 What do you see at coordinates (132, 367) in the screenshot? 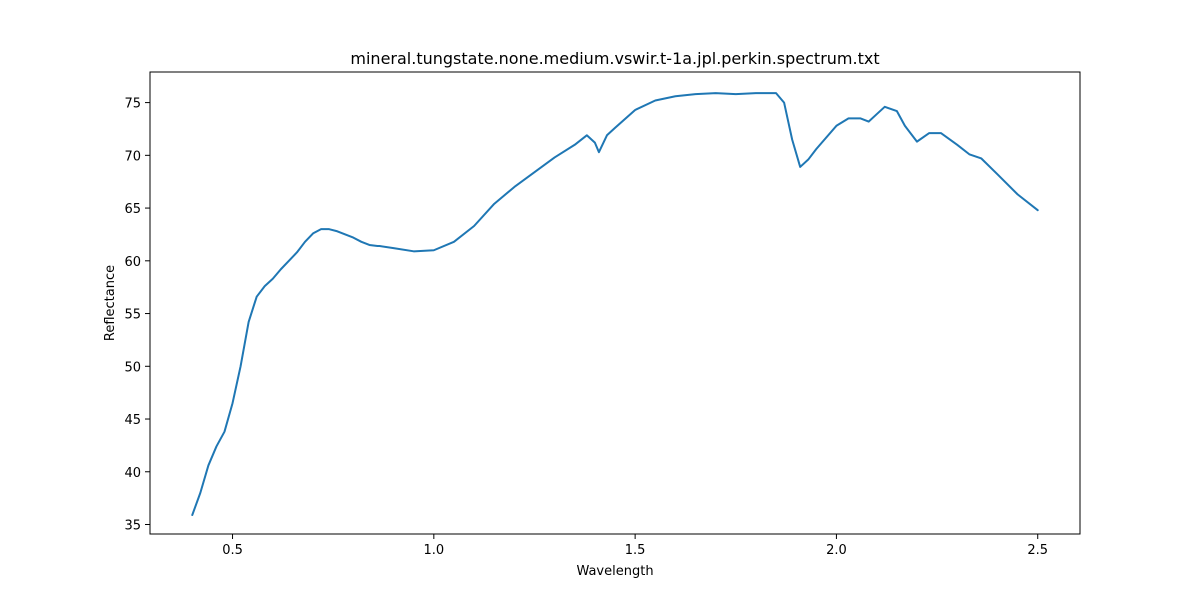
I see `y-tick-label: 50` at bounding box center [132, 367].